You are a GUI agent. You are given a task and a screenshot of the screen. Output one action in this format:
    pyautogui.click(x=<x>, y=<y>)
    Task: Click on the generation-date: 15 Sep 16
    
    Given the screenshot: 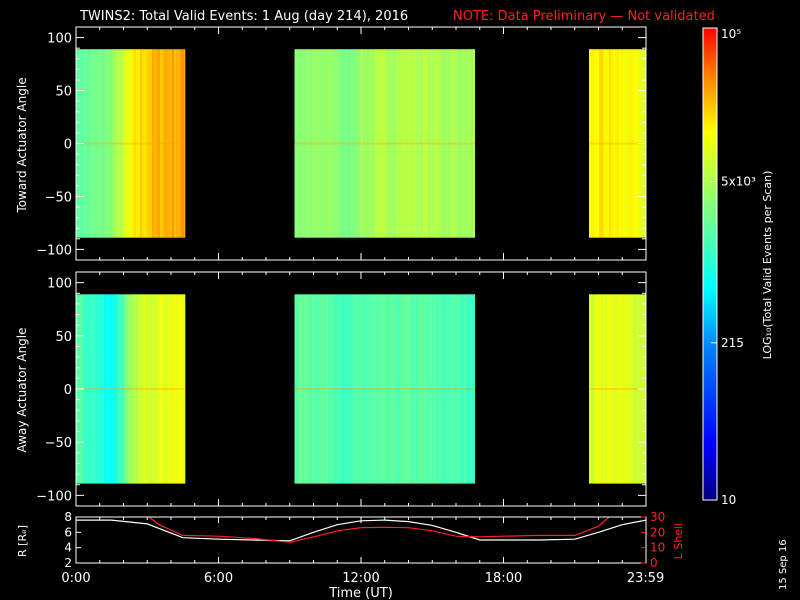 What is the action you would take?
    pyautogui.click(x=783, y=564)
    